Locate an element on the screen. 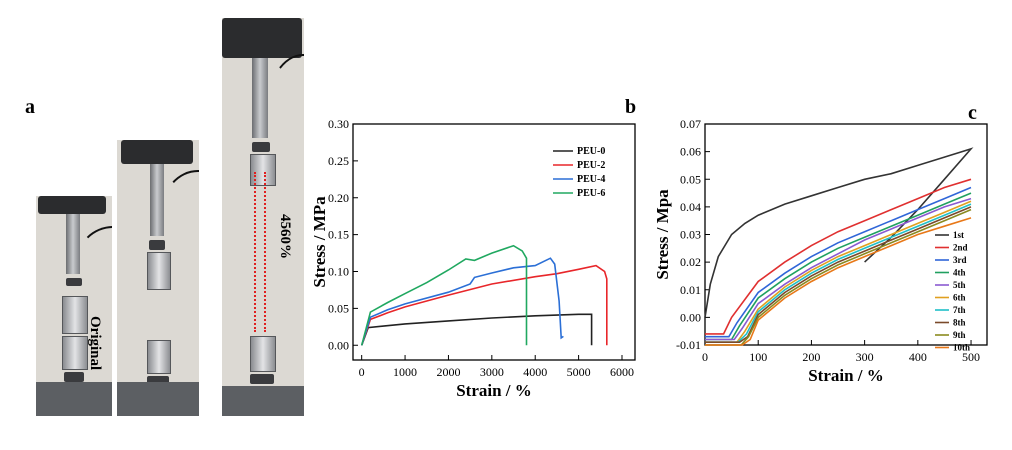 The height and width of the screenshot is (450, 1012). legend-label: 5th is located at coordinates (959, 285).